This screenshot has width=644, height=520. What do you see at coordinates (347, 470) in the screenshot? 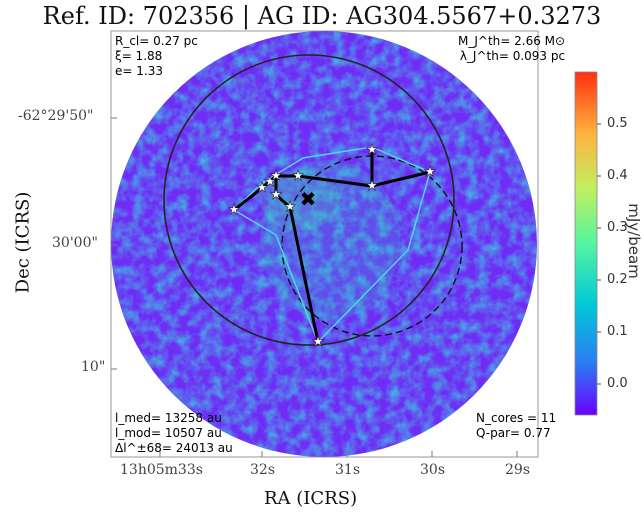
I see `xtick-label: 31s` at bounding box center [347, 470].